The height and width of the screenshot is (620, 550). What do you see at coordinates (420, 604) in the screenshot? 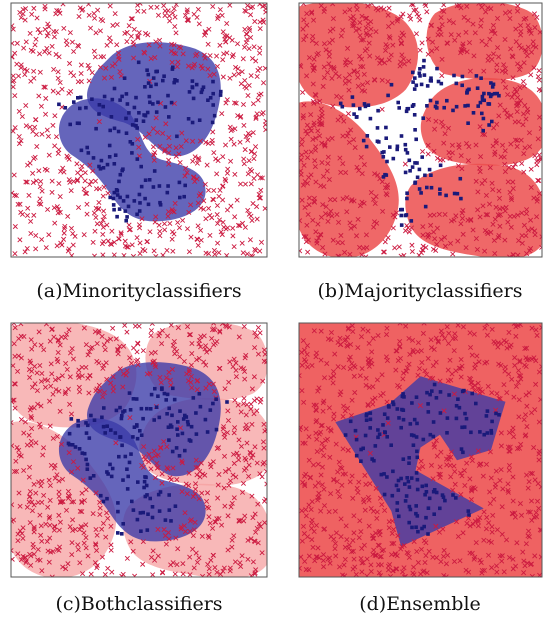
I see `caption-ensemble: (d)Ensemble` at bounding box center [420, 604].